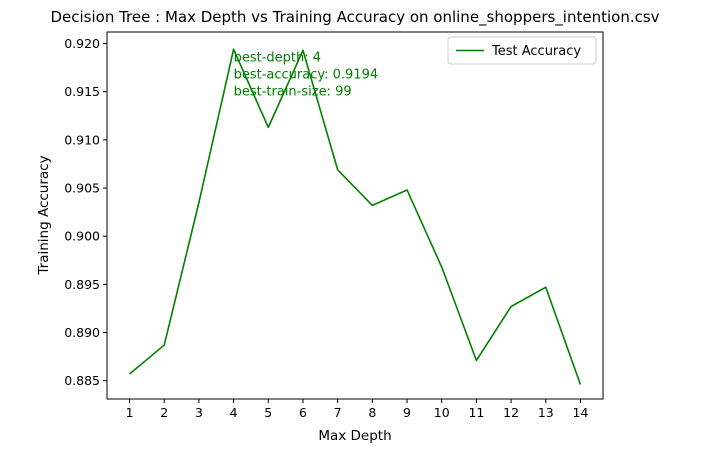  What do you see at coordinates (581, 412) in the screenshot?
I see `x-tick-label: 14` at bounding box center [581, 412].